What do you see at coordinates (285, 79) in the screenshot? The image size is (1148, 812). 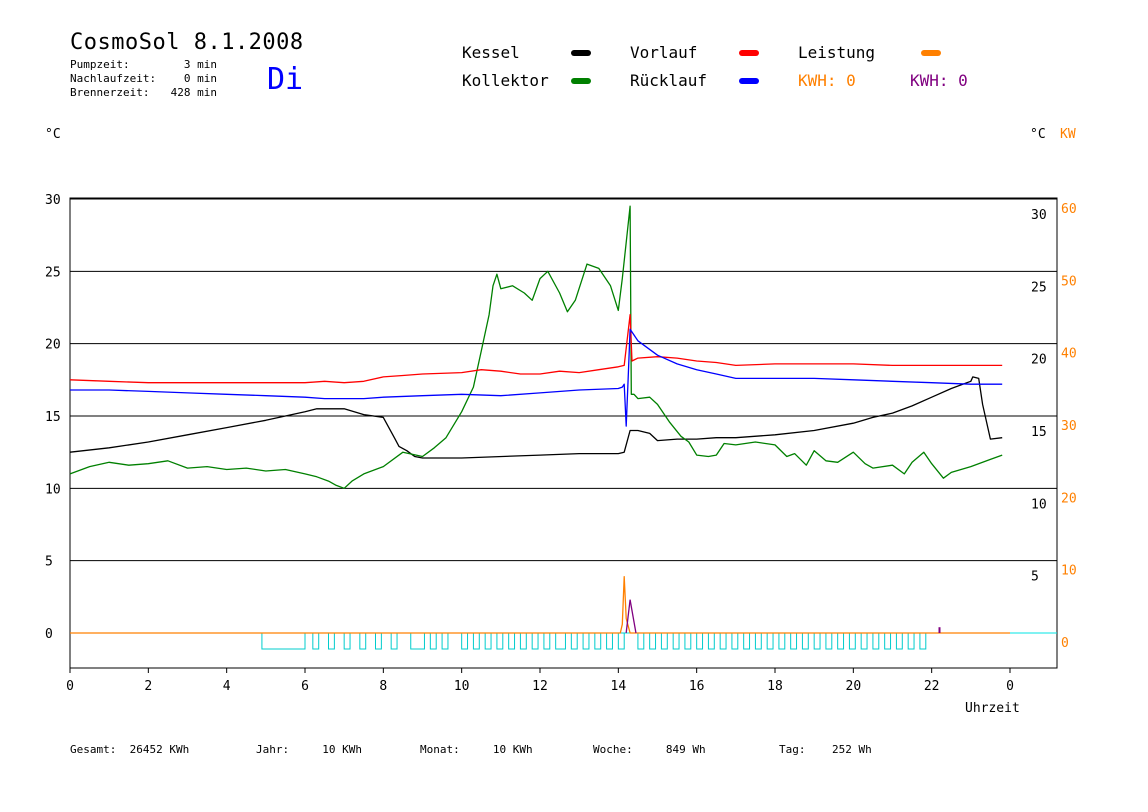 I see `weekday-label: Di` at bounding box center [285, 79].